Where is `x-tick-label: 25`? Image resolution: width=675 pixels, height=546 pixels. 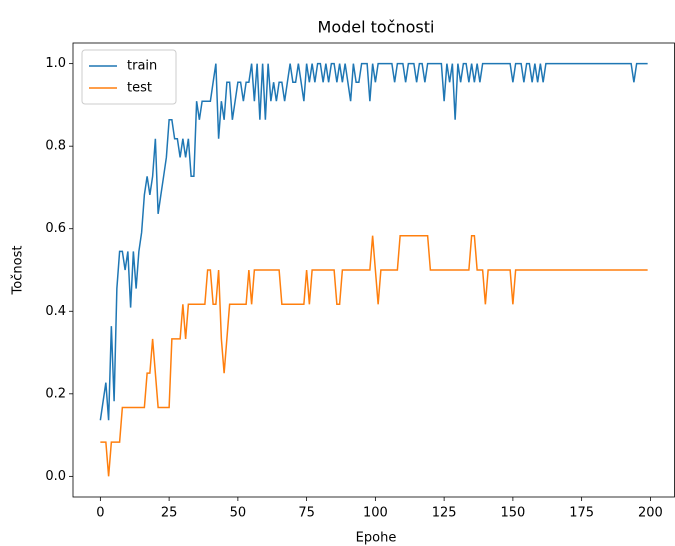
x-tick-label: 25 is located at coordinates (169, 513).